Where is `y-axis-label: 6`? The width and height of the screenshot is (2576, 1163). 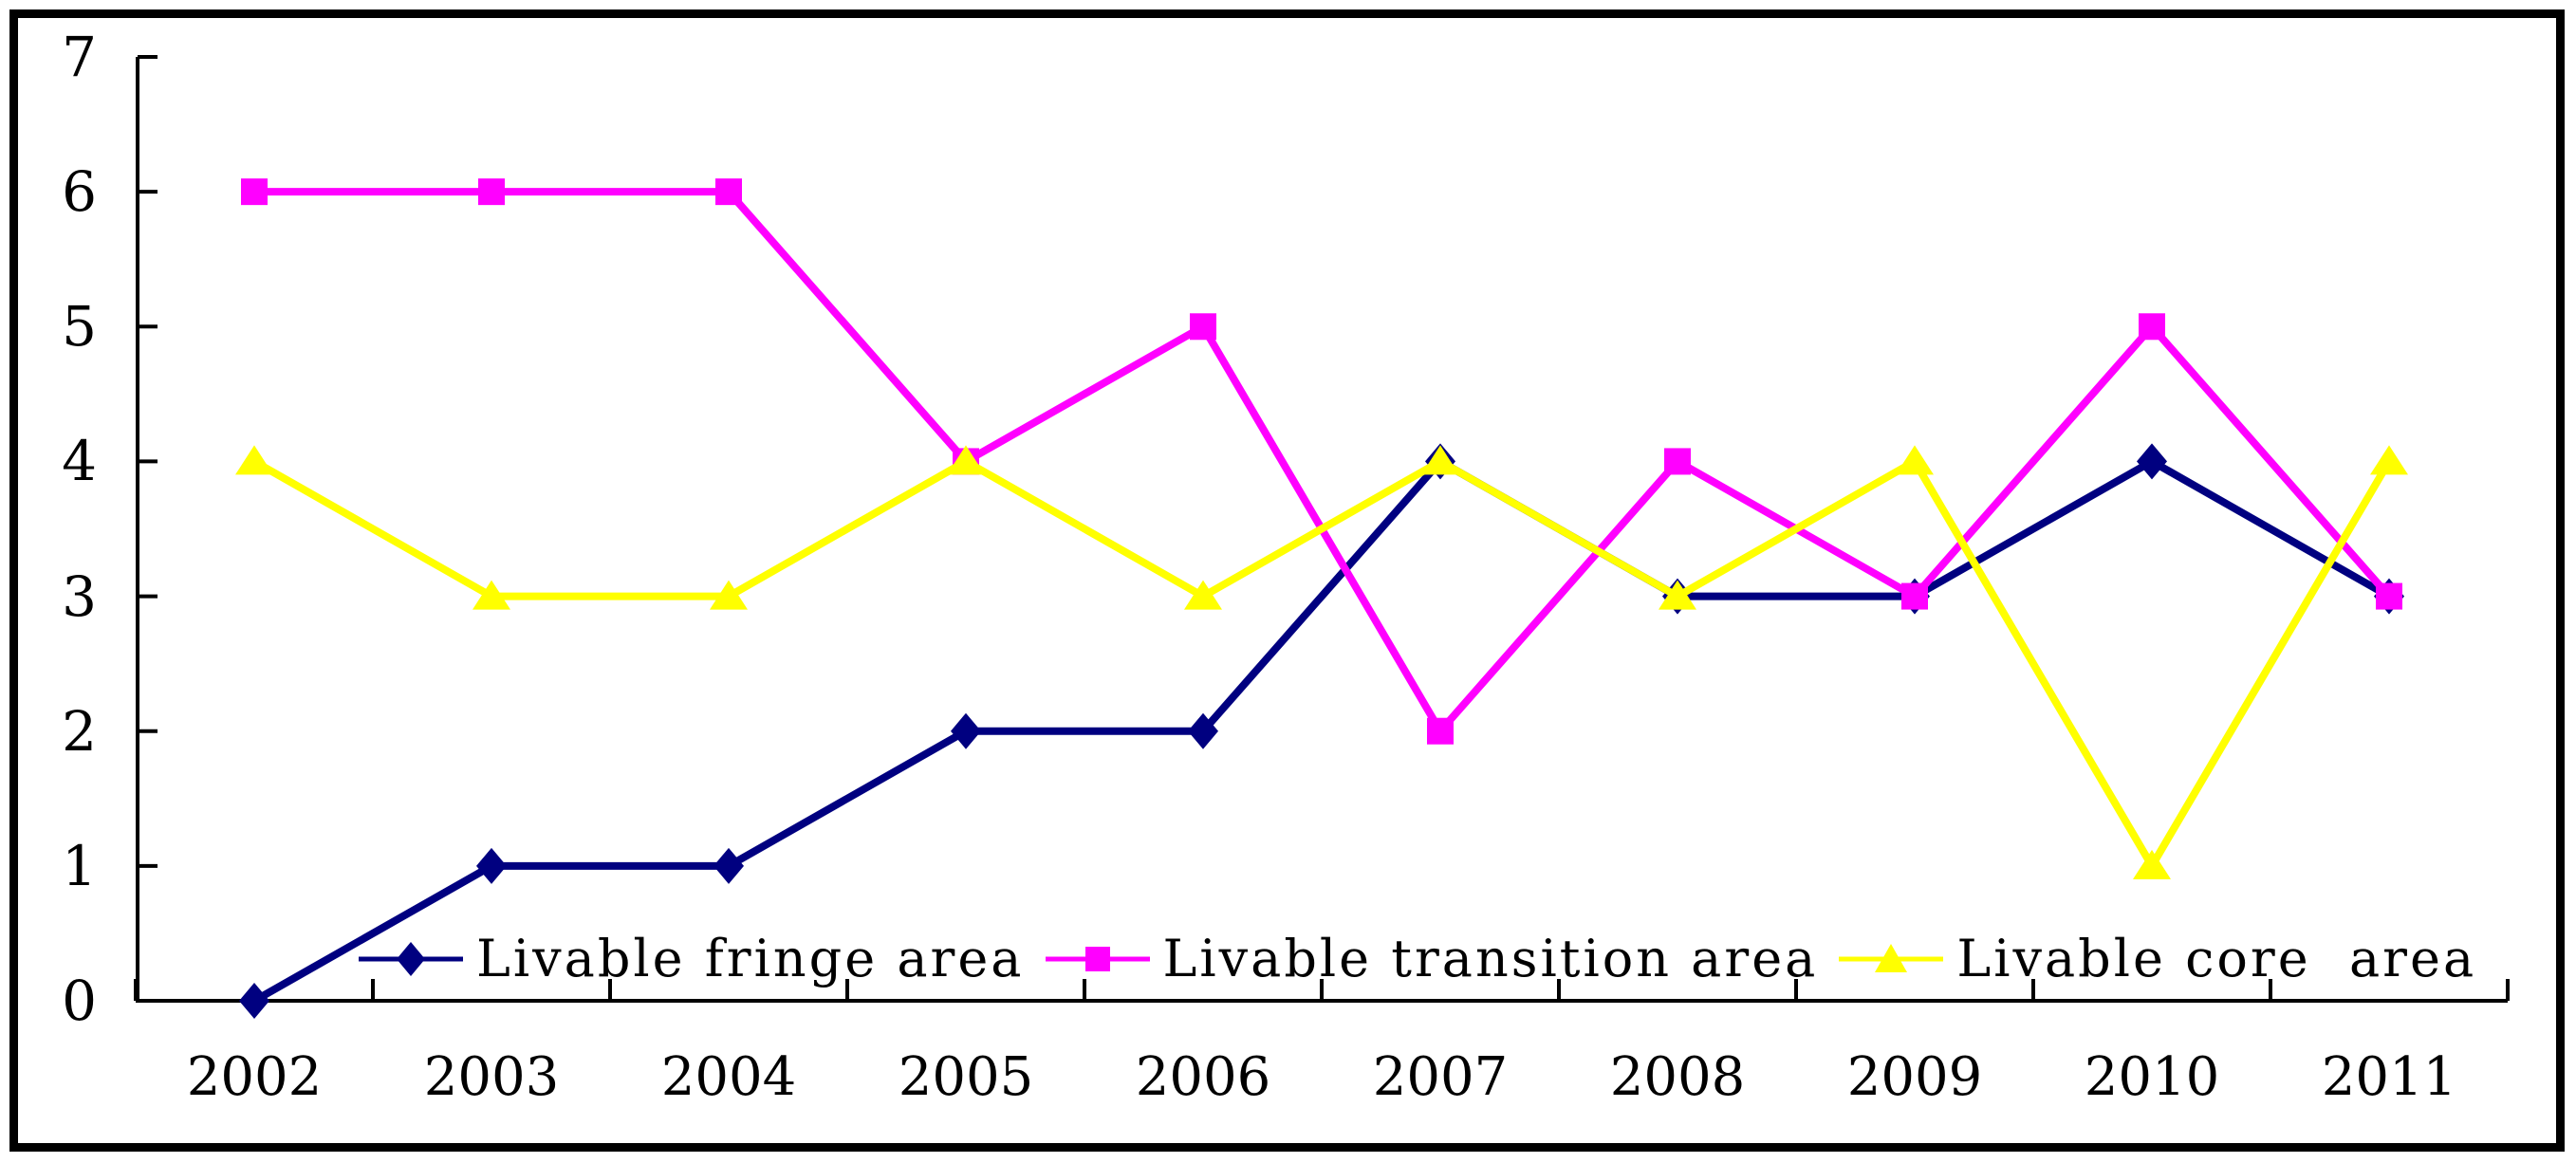 y-axis-label: 6 is located at coordinates (79, 192).